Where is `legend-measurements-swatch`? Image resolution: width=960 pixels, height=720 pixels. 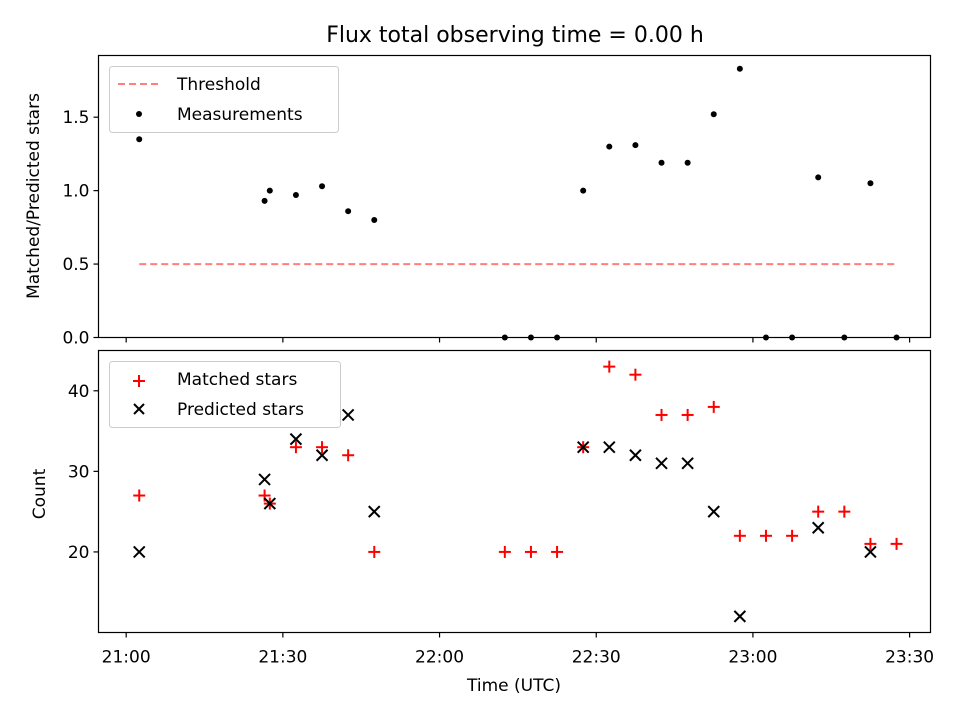
legend-measurements-swatch is located at coordinates (139, 114).